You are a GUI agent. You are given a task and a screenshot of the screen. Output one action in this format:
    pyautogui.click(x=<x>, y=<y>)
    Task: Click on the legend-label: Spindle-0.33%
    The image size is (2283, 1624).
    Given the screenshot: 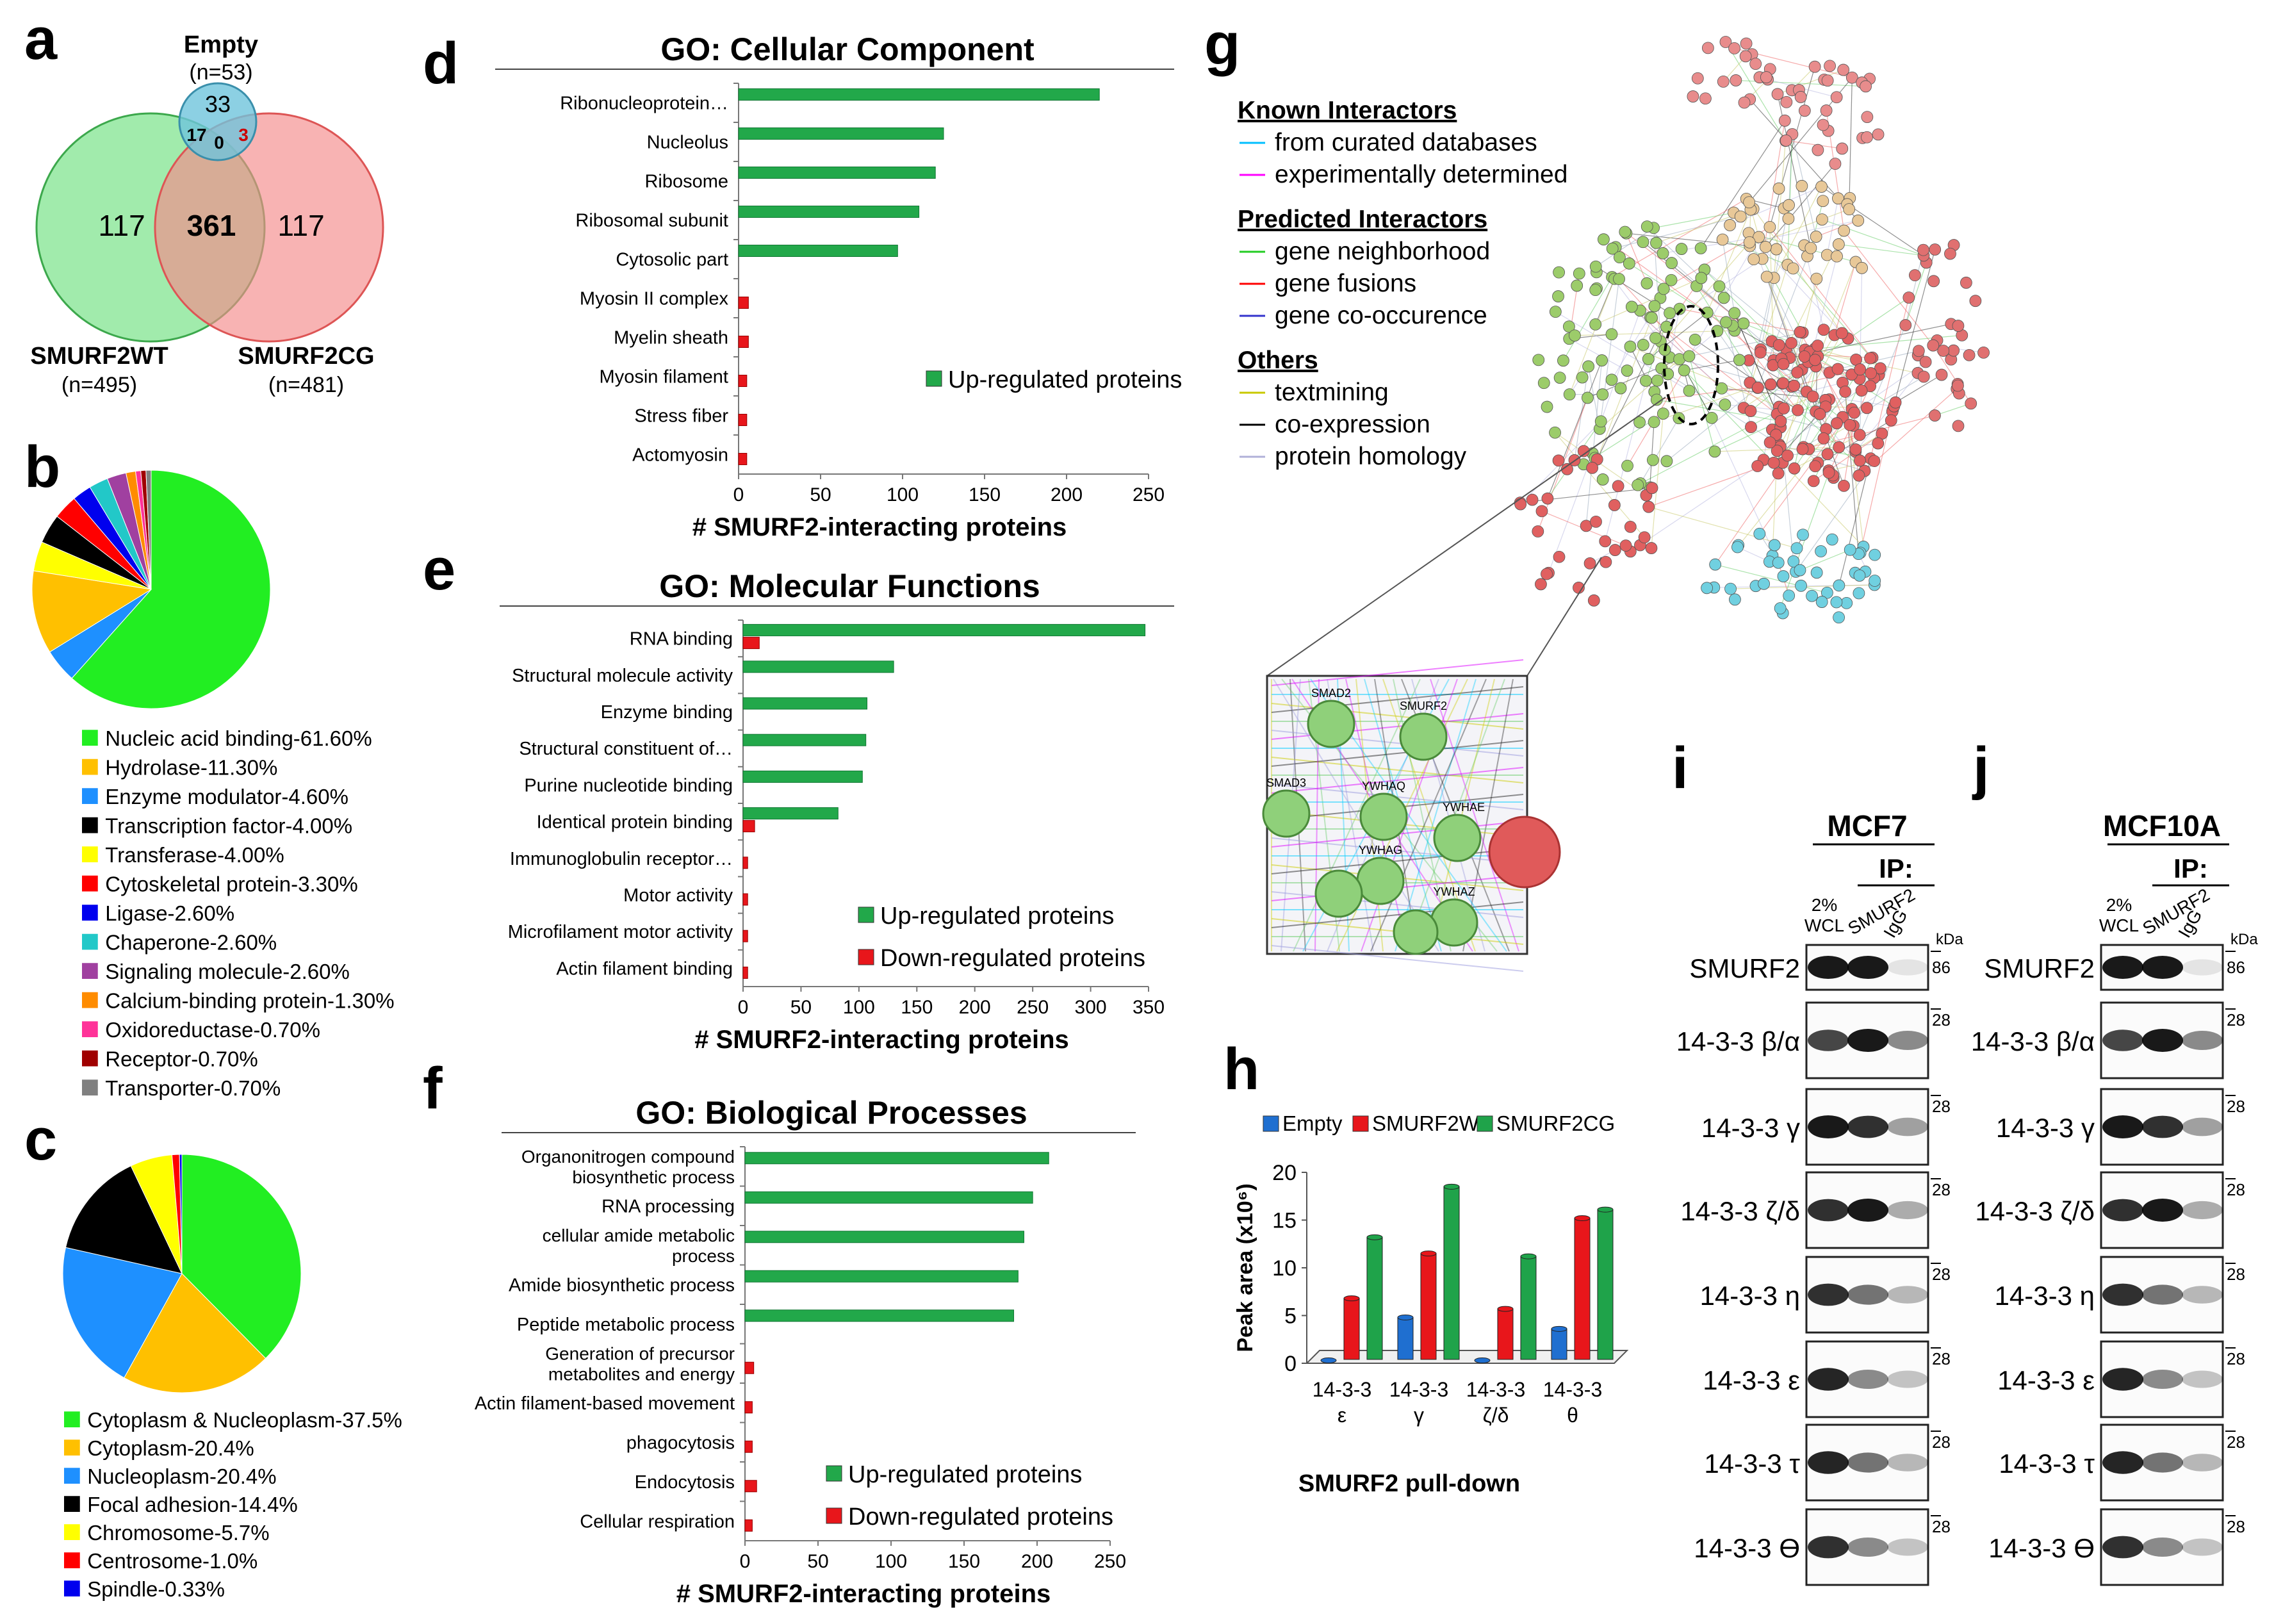 What is the action you would take?
    pyautogui.click(x=156, y=1589)
    